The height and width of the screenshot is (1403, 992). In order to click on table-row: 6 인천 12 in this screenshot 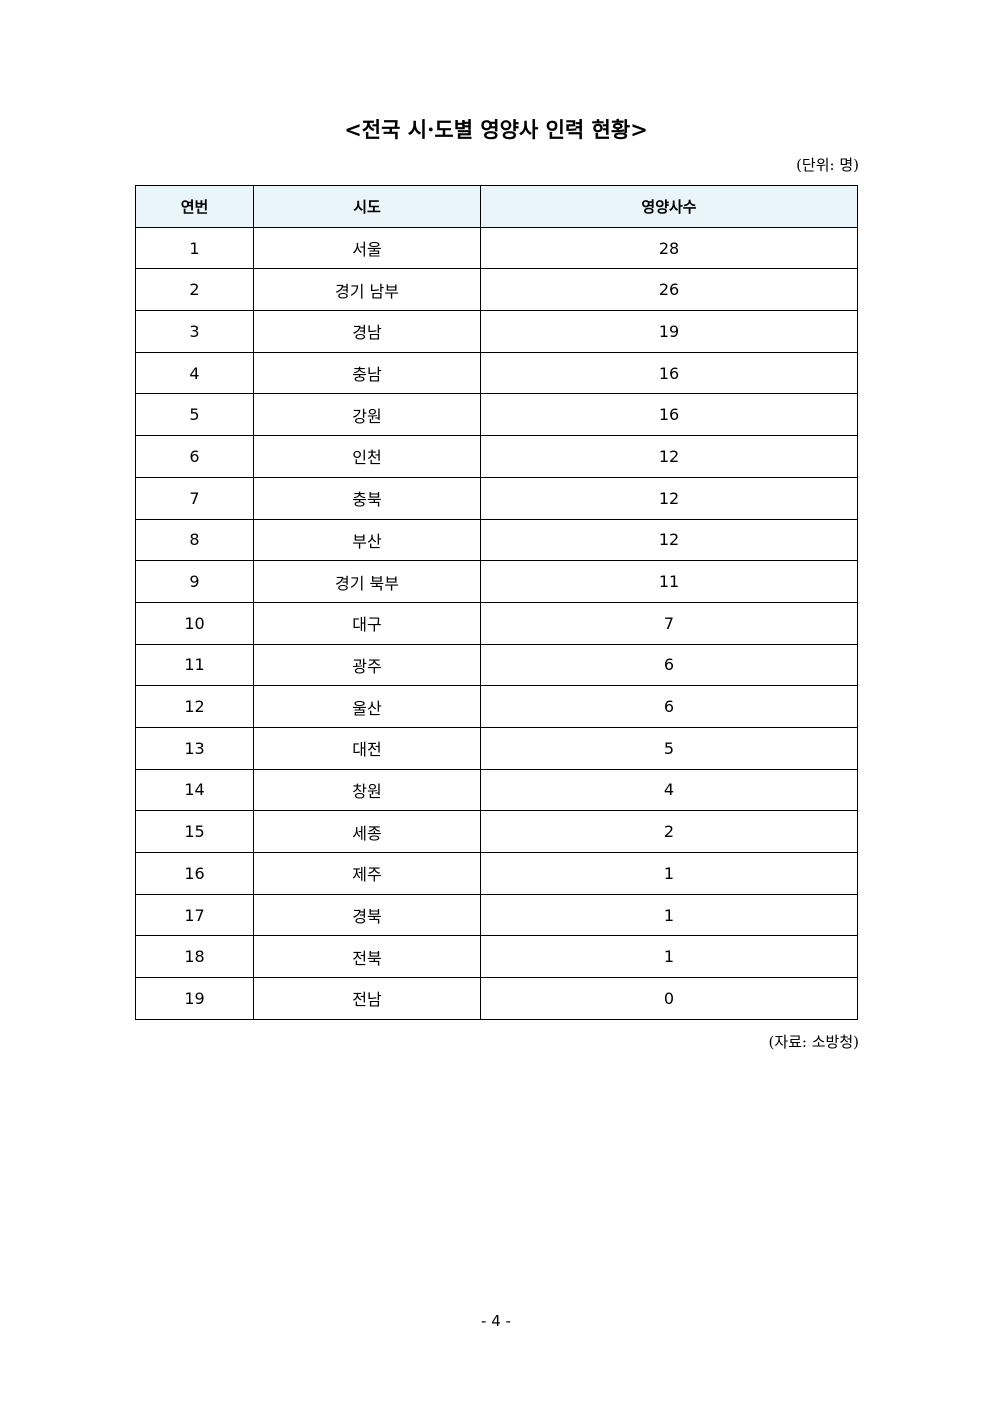, I will do `click(496, 456)`.